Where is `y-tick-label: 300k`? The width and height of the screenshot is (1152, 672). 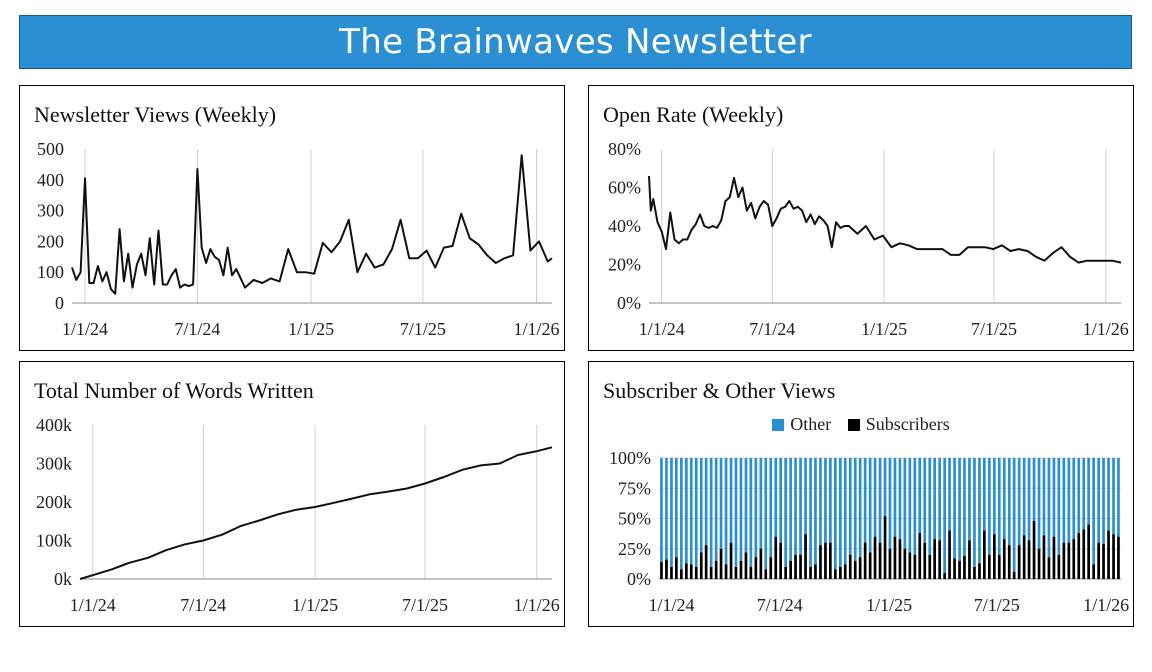 y-tick-label: 300k is located at coordinates (54, 464).